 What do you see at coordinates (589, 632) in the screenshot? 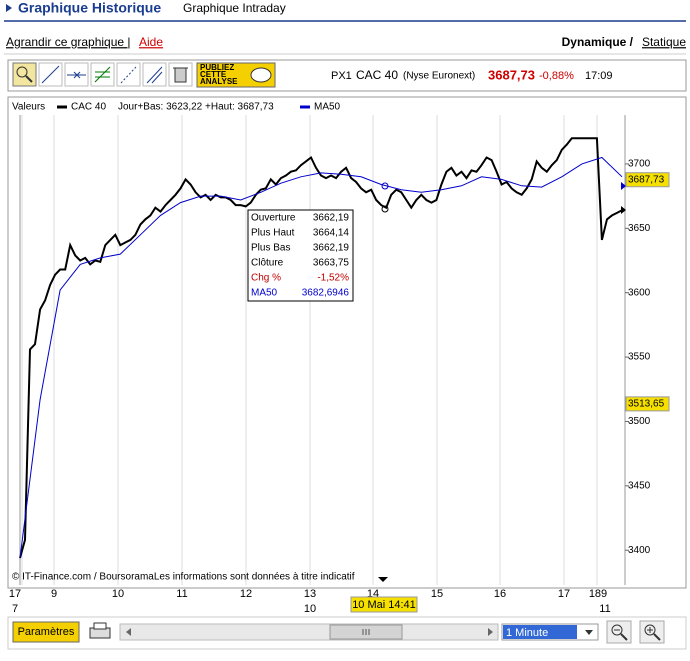
I see `select-arrow` at bounding box center [589, 632].